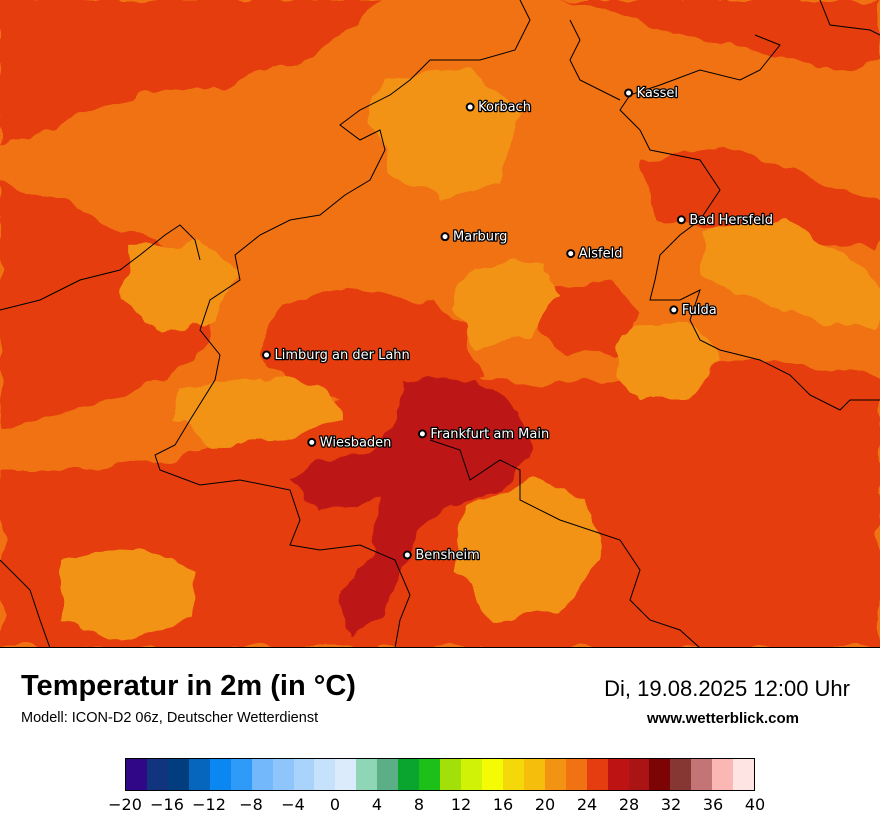 The image size is (880, 830). What do you see at coordinates (436, 807) in the screenshot?
I see `colorbar-ticks: −20 −16 −12 −8 −4 0 4 8 12 16 20 24 28 32 36 40` at bounding box center [436, 807].